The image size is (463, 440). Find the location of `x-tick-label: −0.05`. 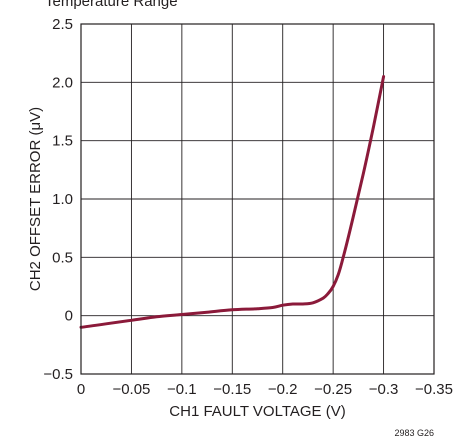

x-tick-label: −0.05 is located at coordinates (131, 389).